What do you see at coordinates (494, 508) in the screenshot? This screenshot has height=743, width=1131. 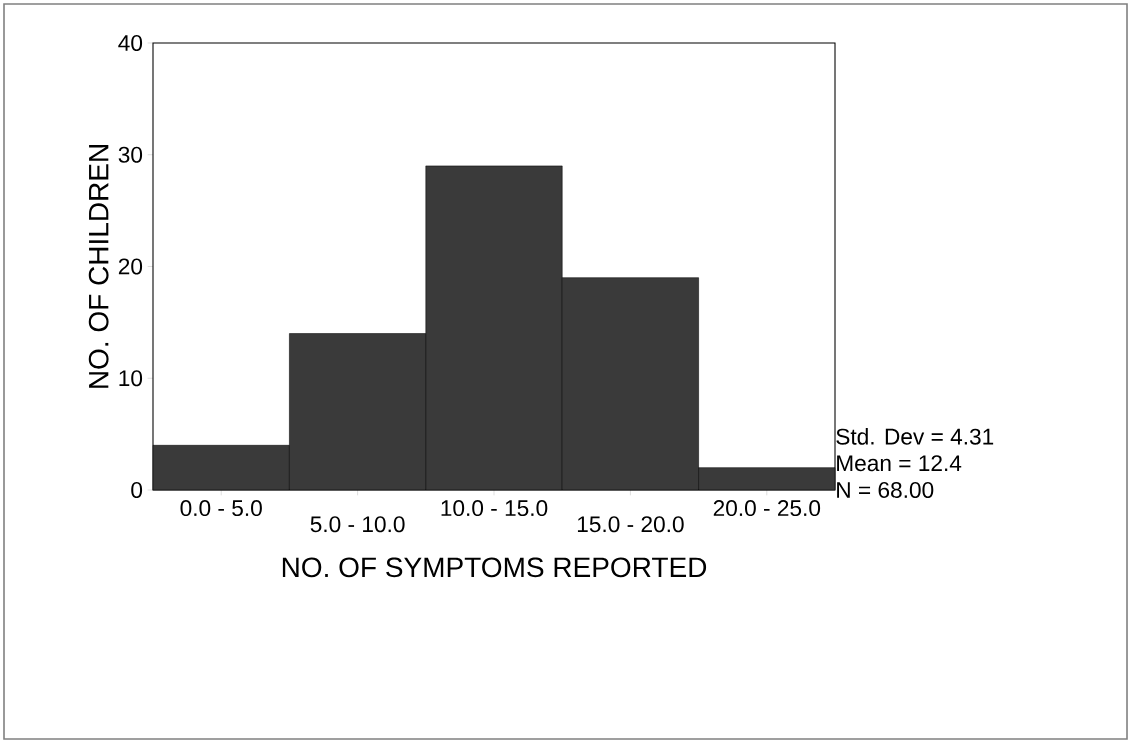 I see `x-tick-label: 10.0 - 15.0` at bounding box center [494, 508].